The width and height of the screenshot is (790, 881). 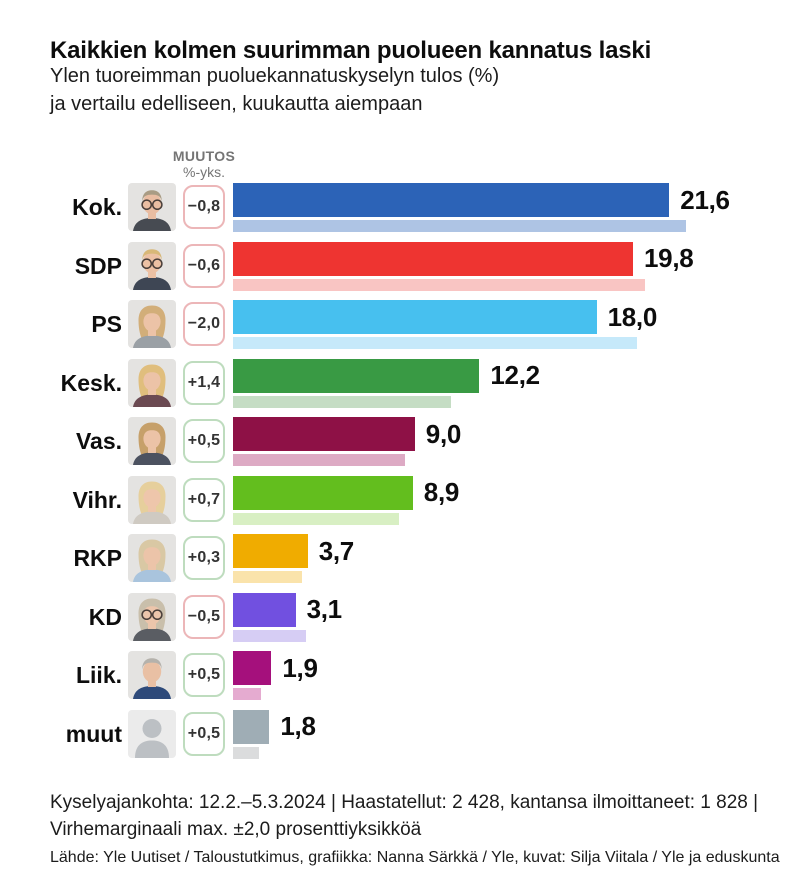 I want to click on change-badge: −0,6, so click(x=204, y=265).